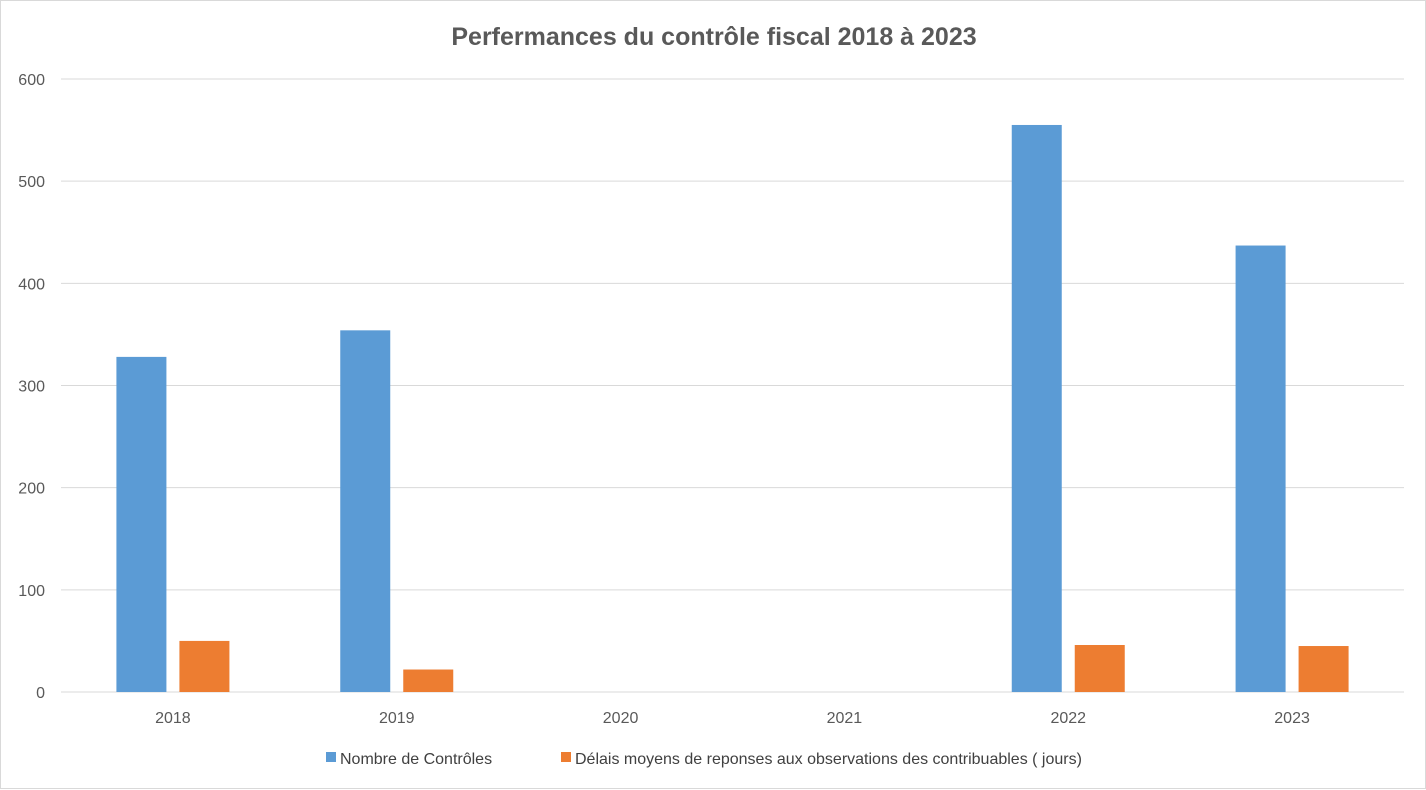 The height and width of the screenshot is (790, 1426). I want to click on y-tick-label: 300, so click(31, 387).